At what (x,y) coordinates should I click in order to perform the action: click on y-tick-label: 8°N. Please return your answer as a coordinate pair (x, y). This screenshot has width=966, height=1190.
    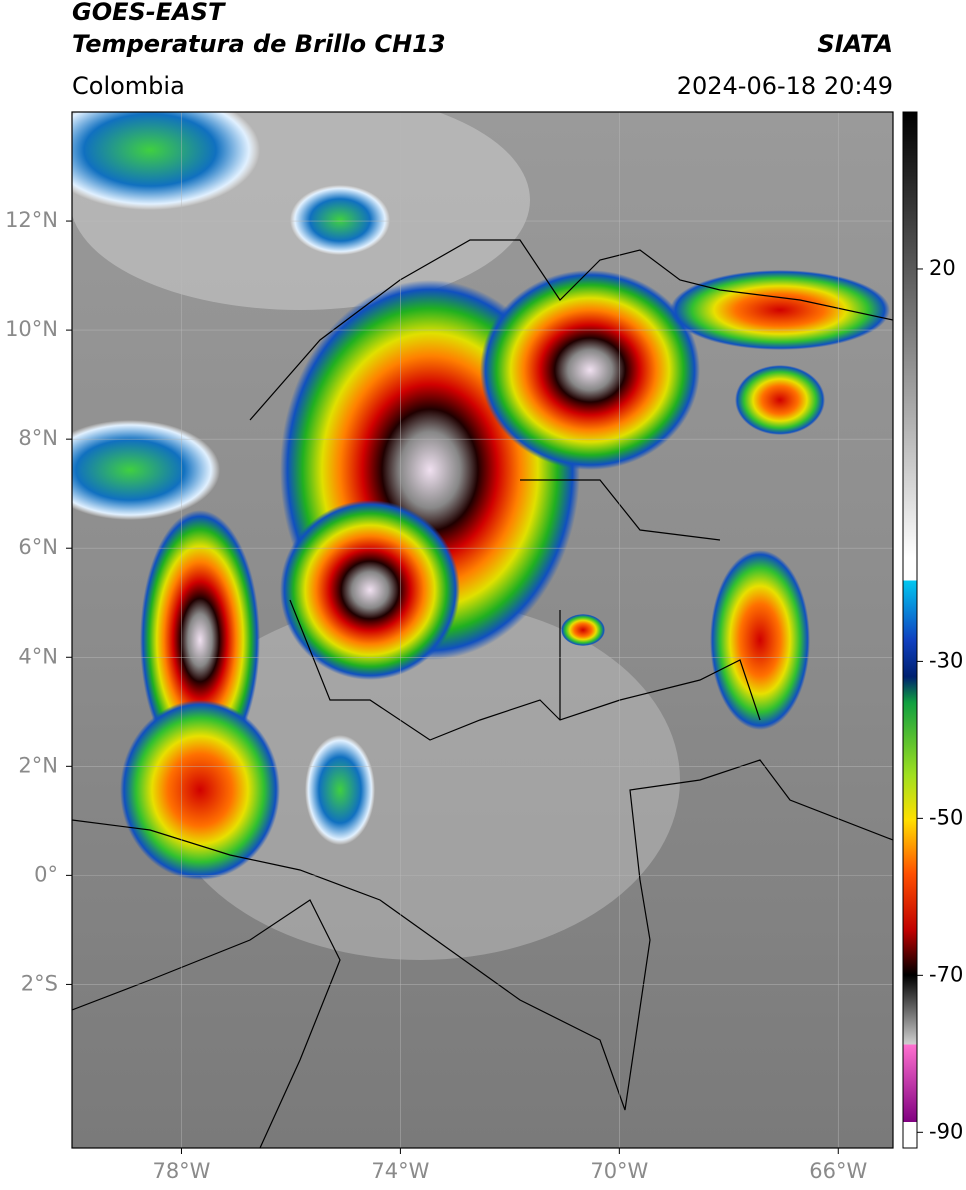
    Looking at the image, I should click on (38, 438).